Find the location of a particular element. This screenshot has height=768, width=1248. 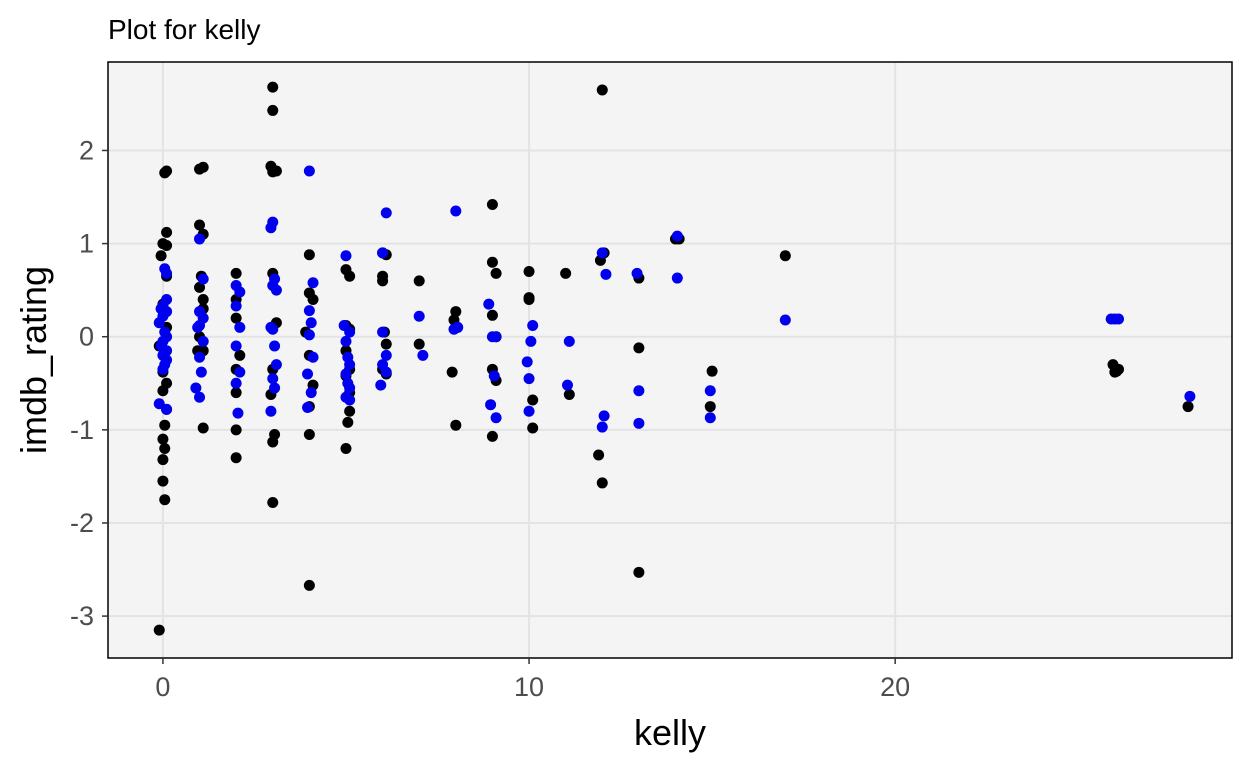

chart-title: Plot for kelly is located at coordinates (184, 29).